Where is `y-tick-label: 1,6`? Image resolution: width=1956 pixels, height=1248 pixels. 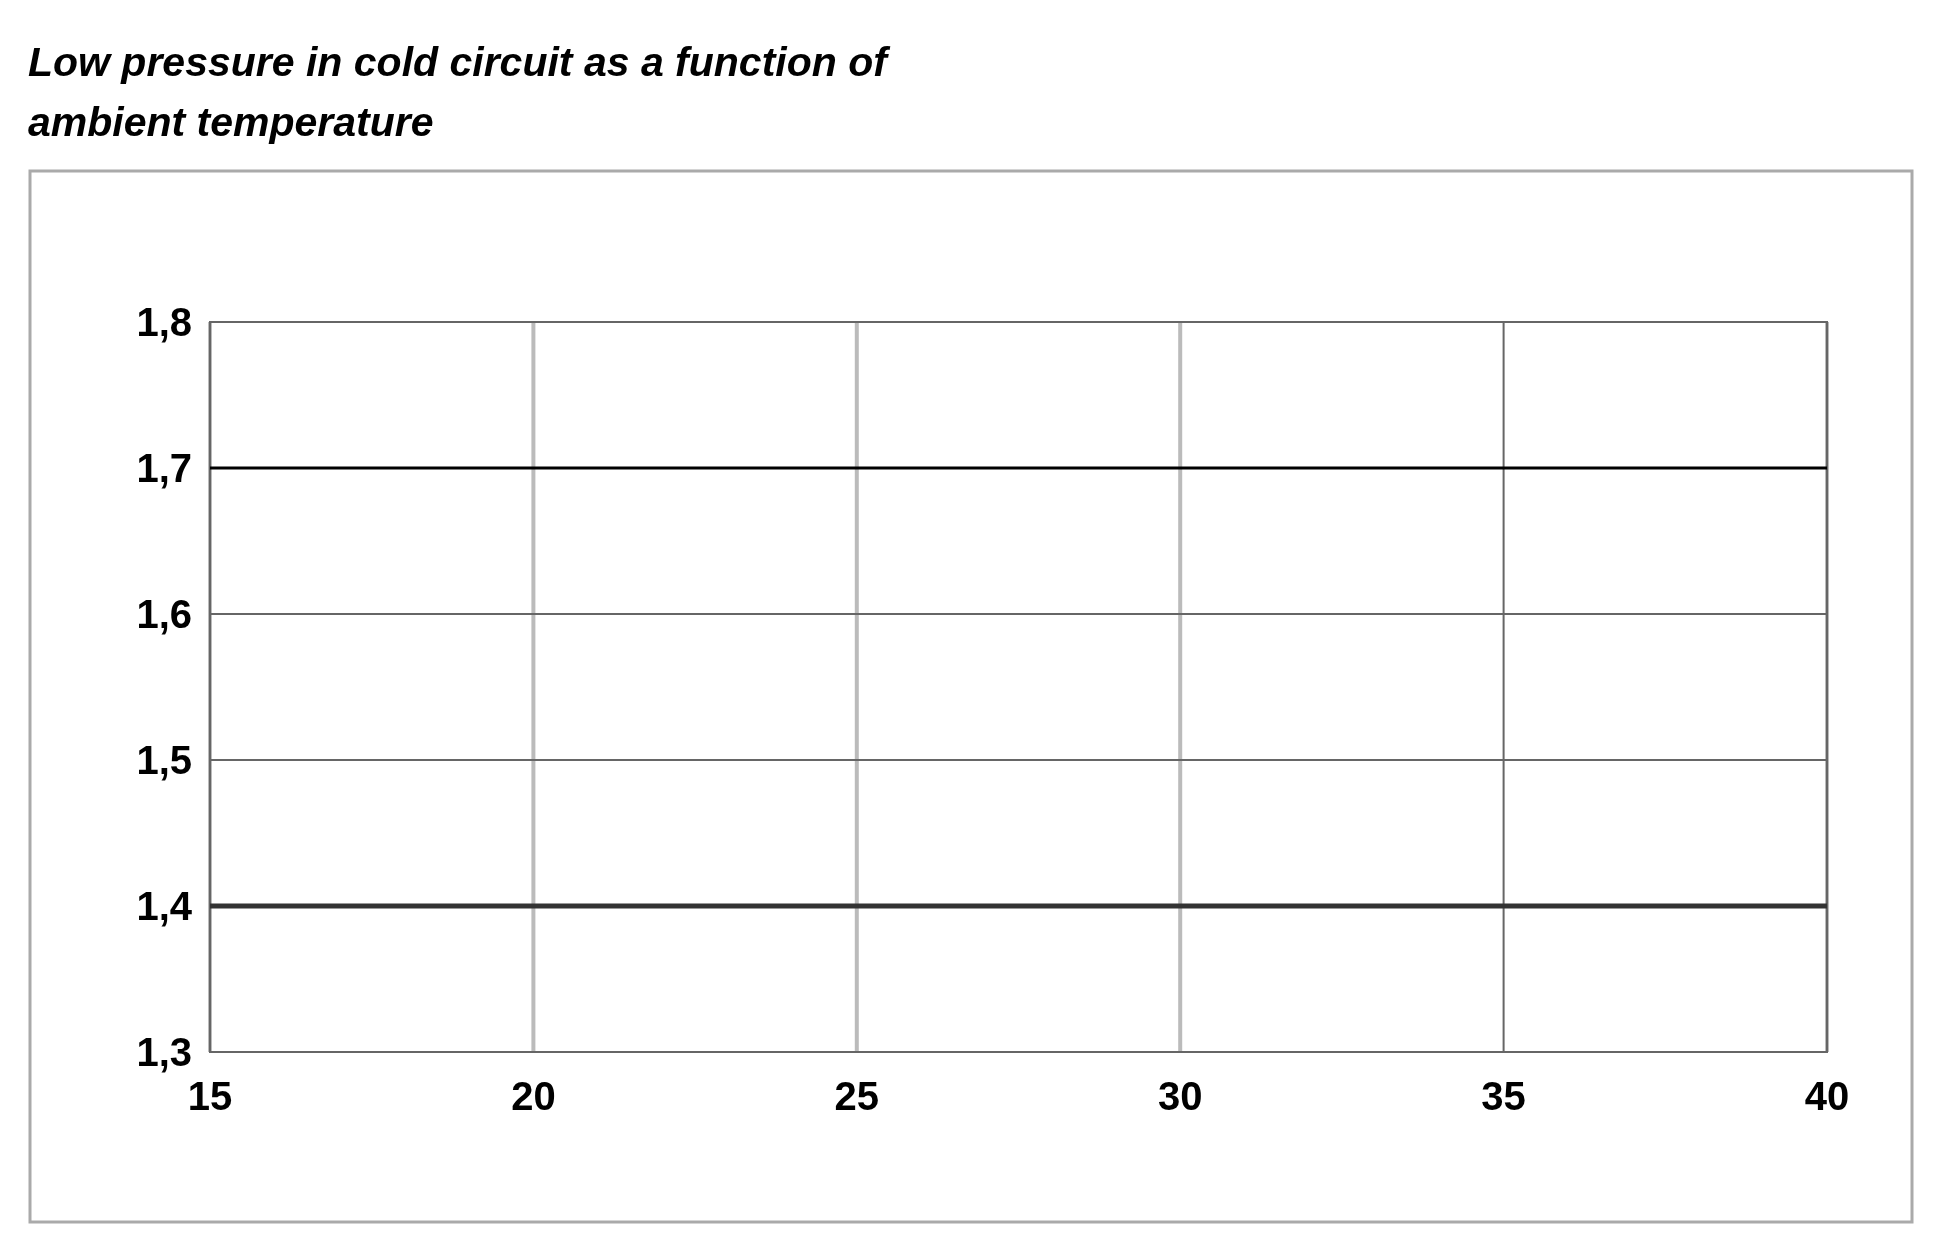
y-tick-label: 1,6 is located at coordinates (164, 614).